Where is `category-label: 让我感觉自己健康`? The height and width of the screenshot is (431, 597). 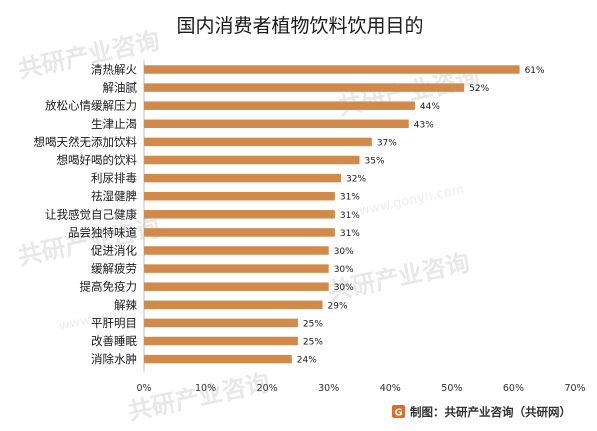
category-label: 让我感觉自己健康 is located at coordinates (91, 214).